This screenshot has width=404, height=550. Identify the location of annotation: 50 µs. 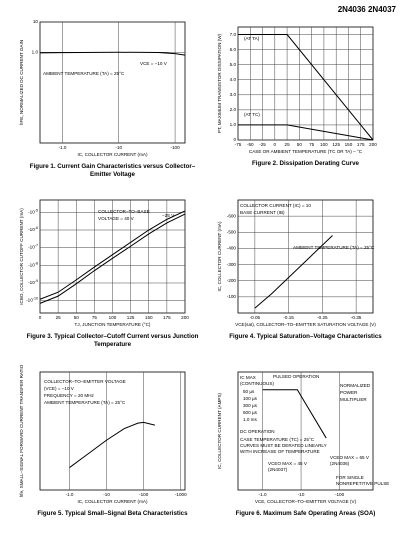
(249, 391).